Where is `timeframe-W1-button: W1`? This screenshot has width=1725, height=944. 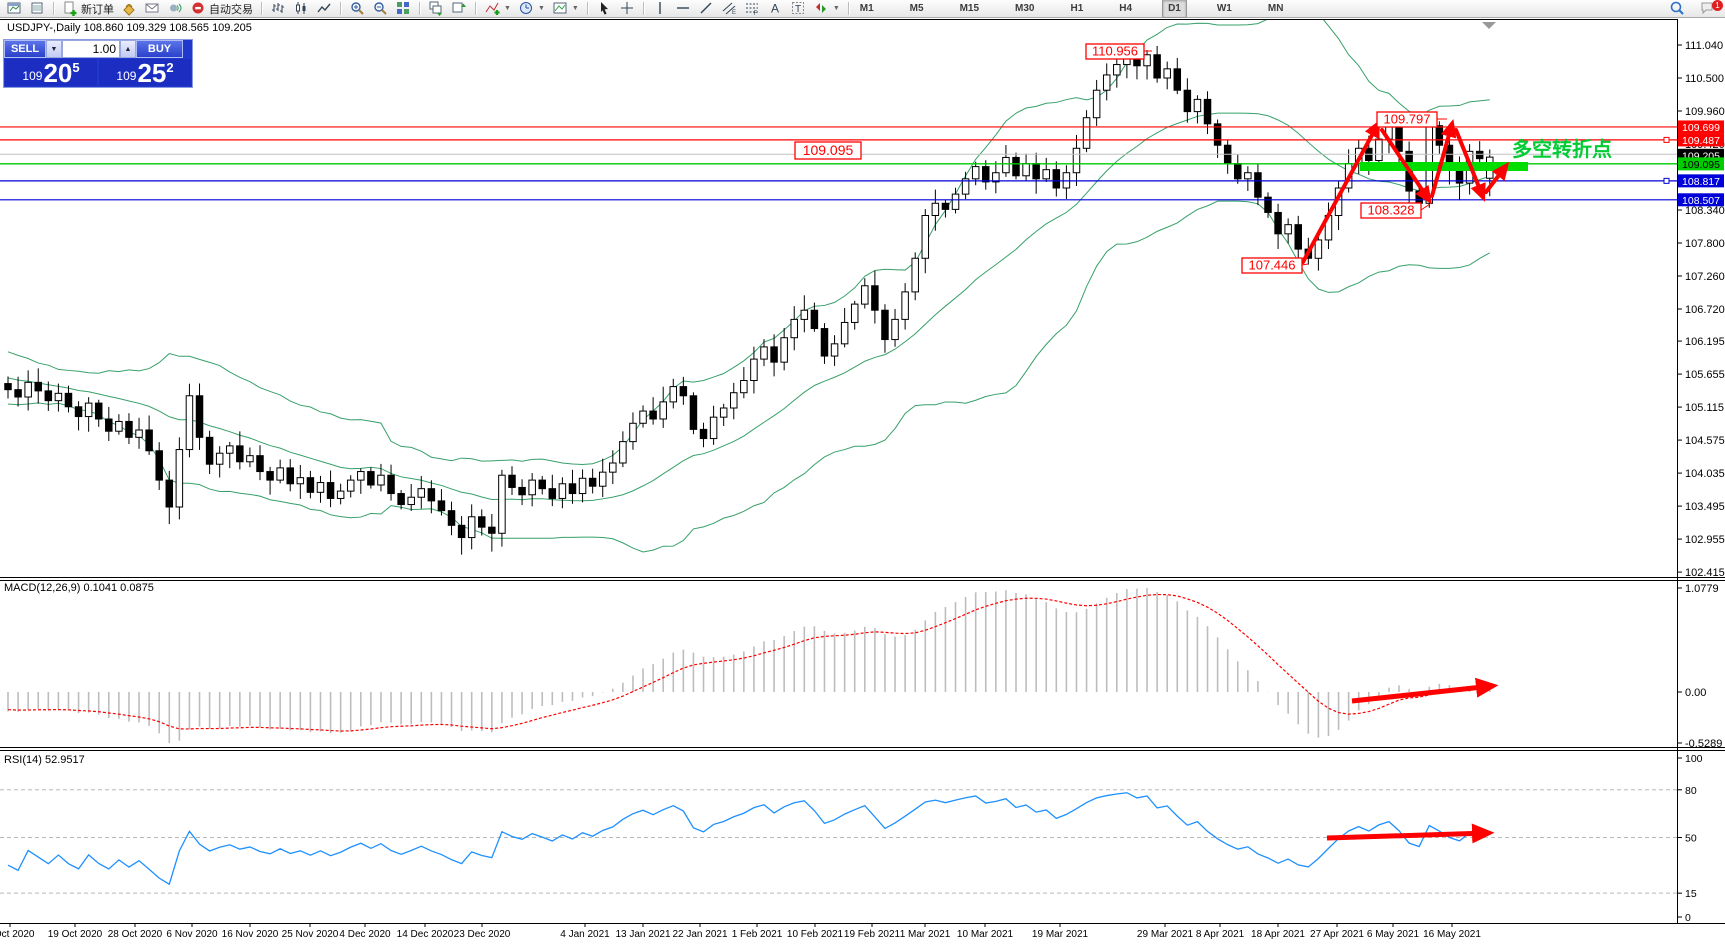 timeframe-W1-button: W1 is located at coordinates (1224, 8).